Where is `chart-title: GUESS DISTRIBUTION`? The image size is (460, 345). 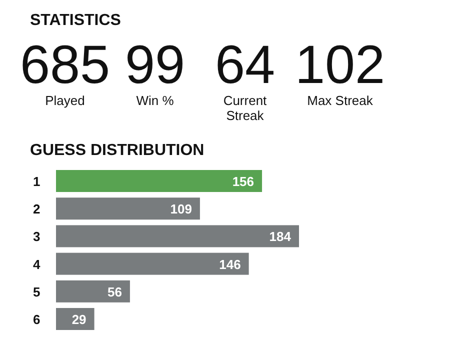
chart-title: GUESS DISTRIBUTION is located at coordinates (117, 150).